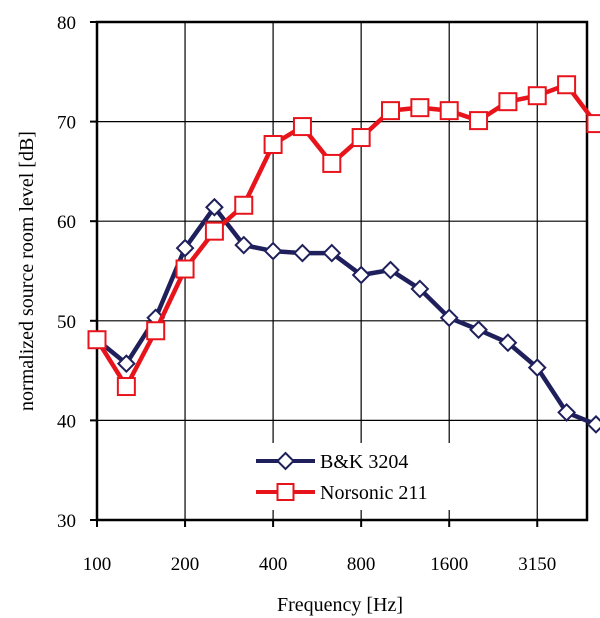 Image resolution: width=600 pixels, height=618 pixels. What do you see at coordinates (273, 564) in the screenshot?
I see `x-tick-label: 400` at bounding box center [273, 564].